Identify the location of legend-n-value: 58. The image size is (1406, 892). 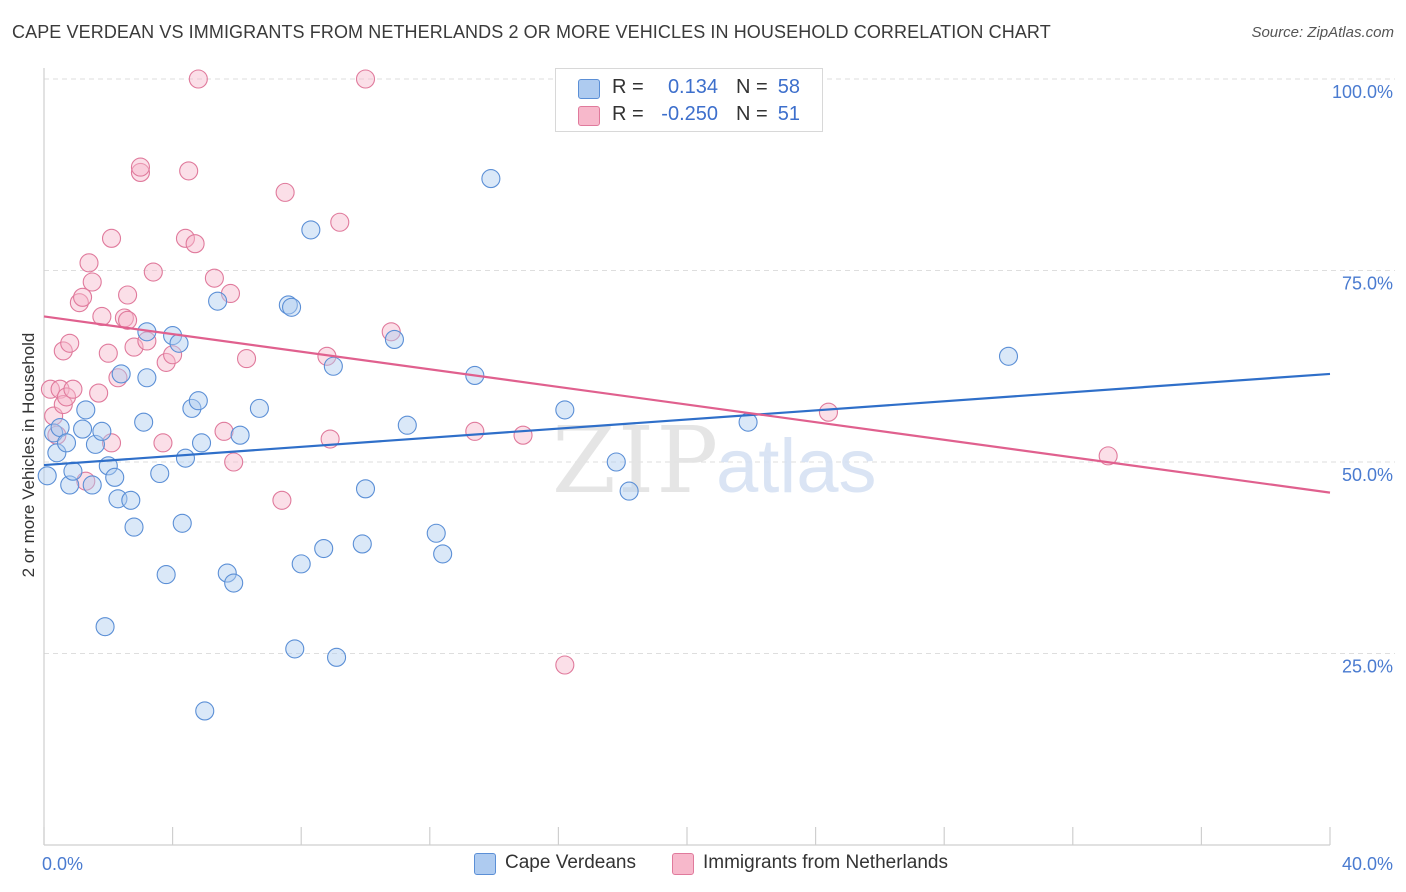
(788, 87).